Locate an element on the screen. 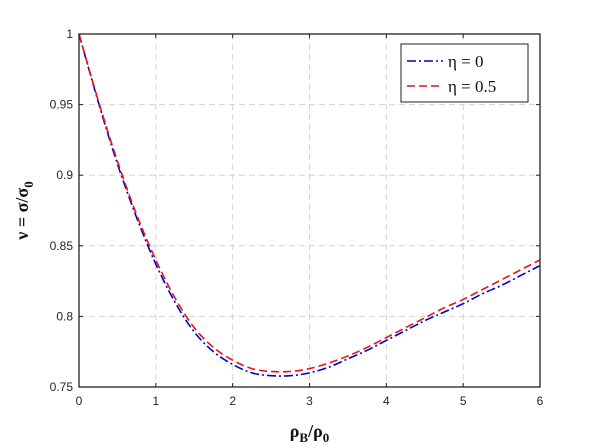 This screenshot has height=448, width=599. y-tick-label-0: 0.75 is located at coordinates (62, 387).